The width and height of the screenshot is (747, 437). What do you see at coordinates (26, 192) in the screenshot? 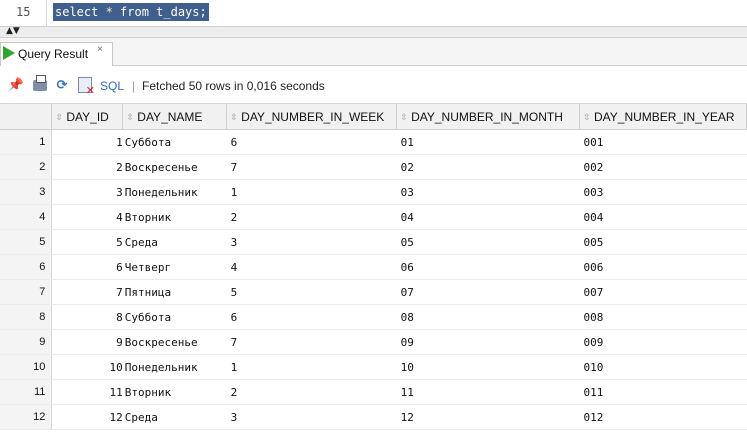
I see `row-number: 3` at bounding box center [26, 192].